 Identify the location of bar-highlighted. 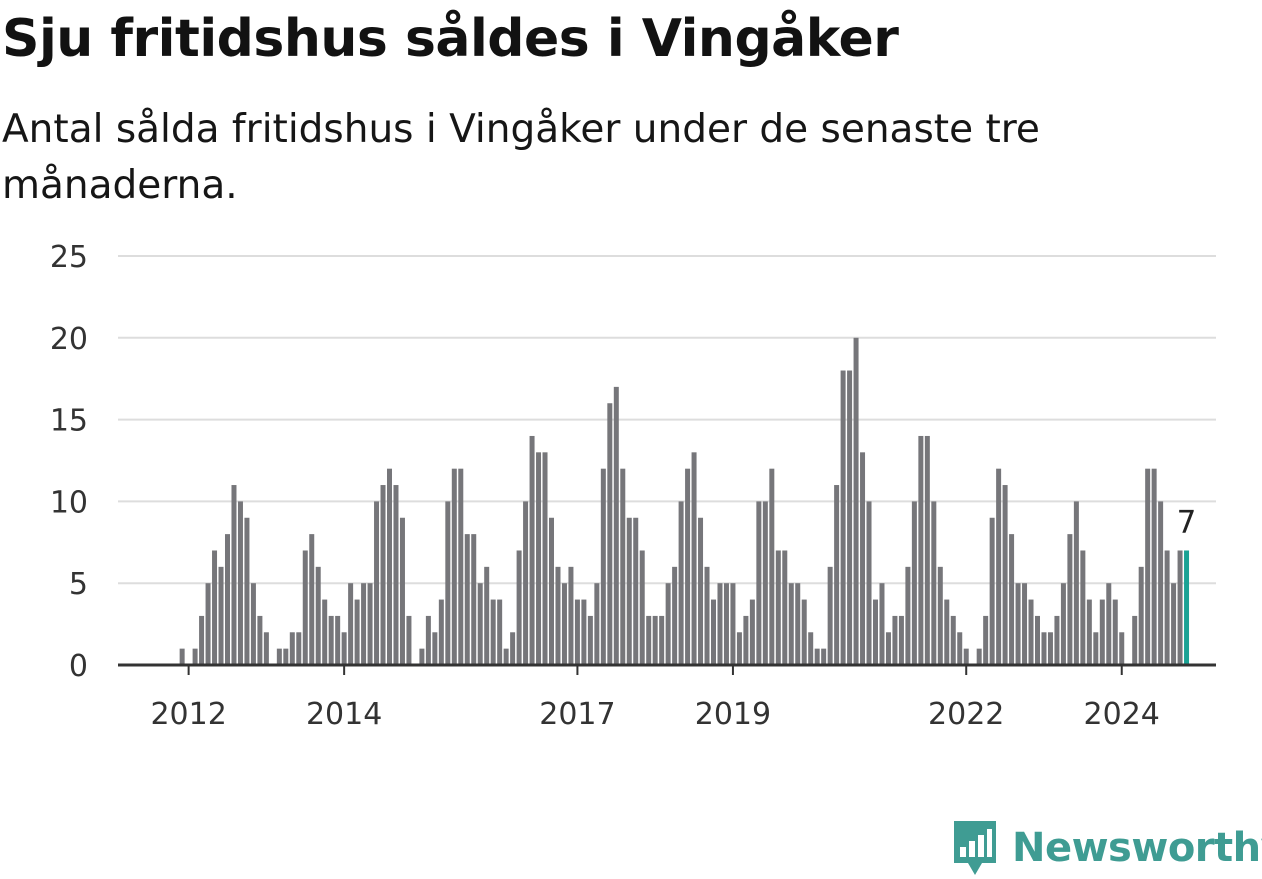
(1187, 607).